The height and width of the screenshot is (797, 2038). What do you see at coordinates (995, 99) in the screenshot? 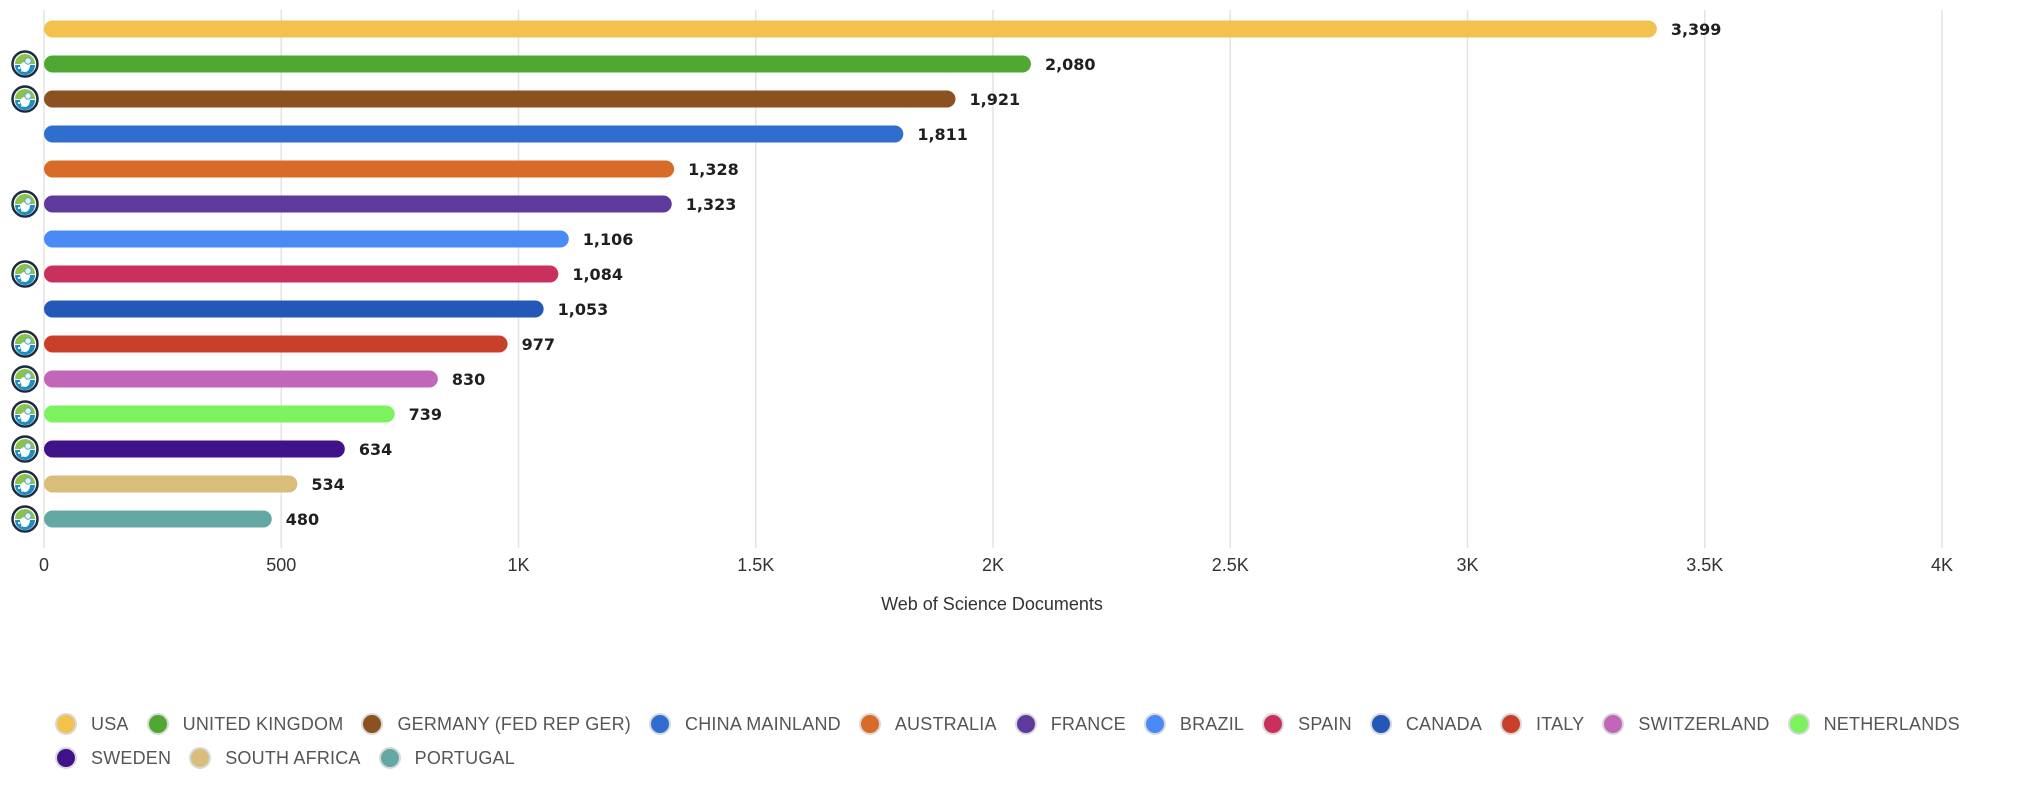
I see `data-label: 1,921` at bounding box center [995, 99].